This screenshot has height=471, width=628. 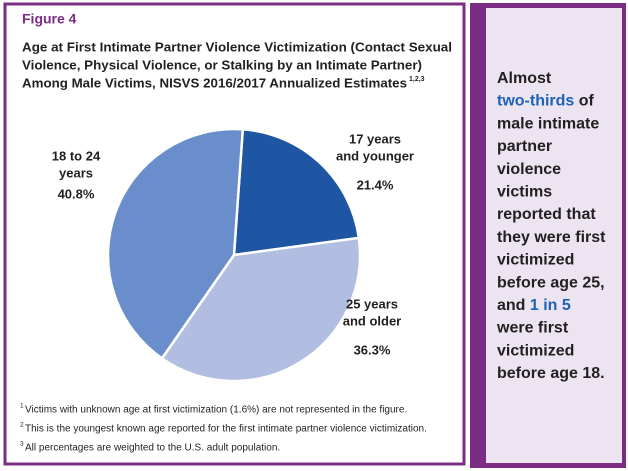 I want to click on sidebar-line: Almost, so click(x=524, y=78).